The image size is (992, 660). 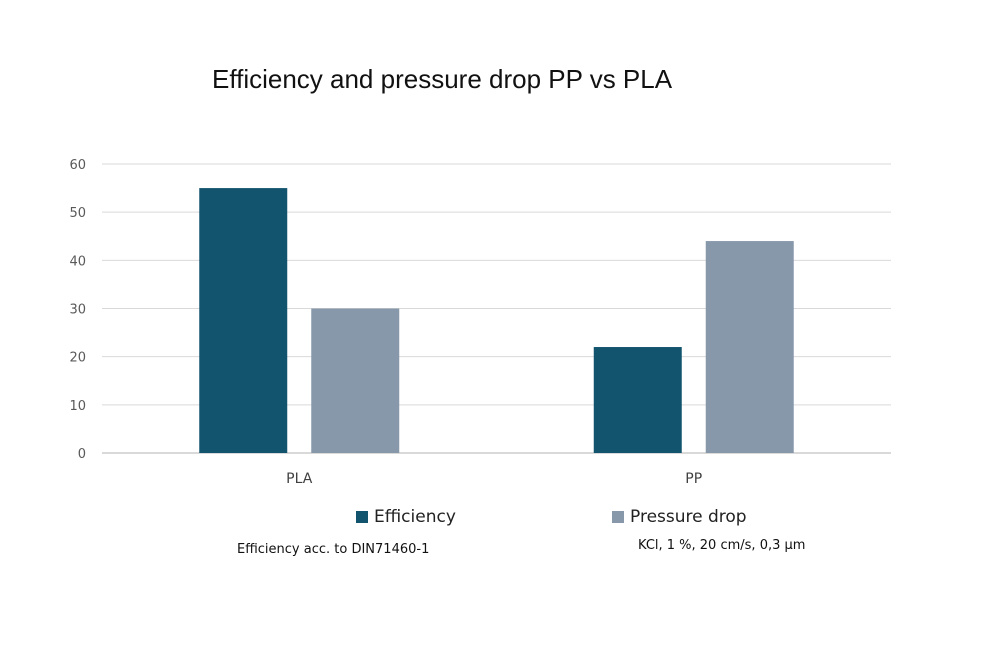 What do you see at coordinates (333, 549) in the screenshot?
I see `efficiency-note: Efficiency acc. to DIN71460-1` at bounding box center [333, 549].